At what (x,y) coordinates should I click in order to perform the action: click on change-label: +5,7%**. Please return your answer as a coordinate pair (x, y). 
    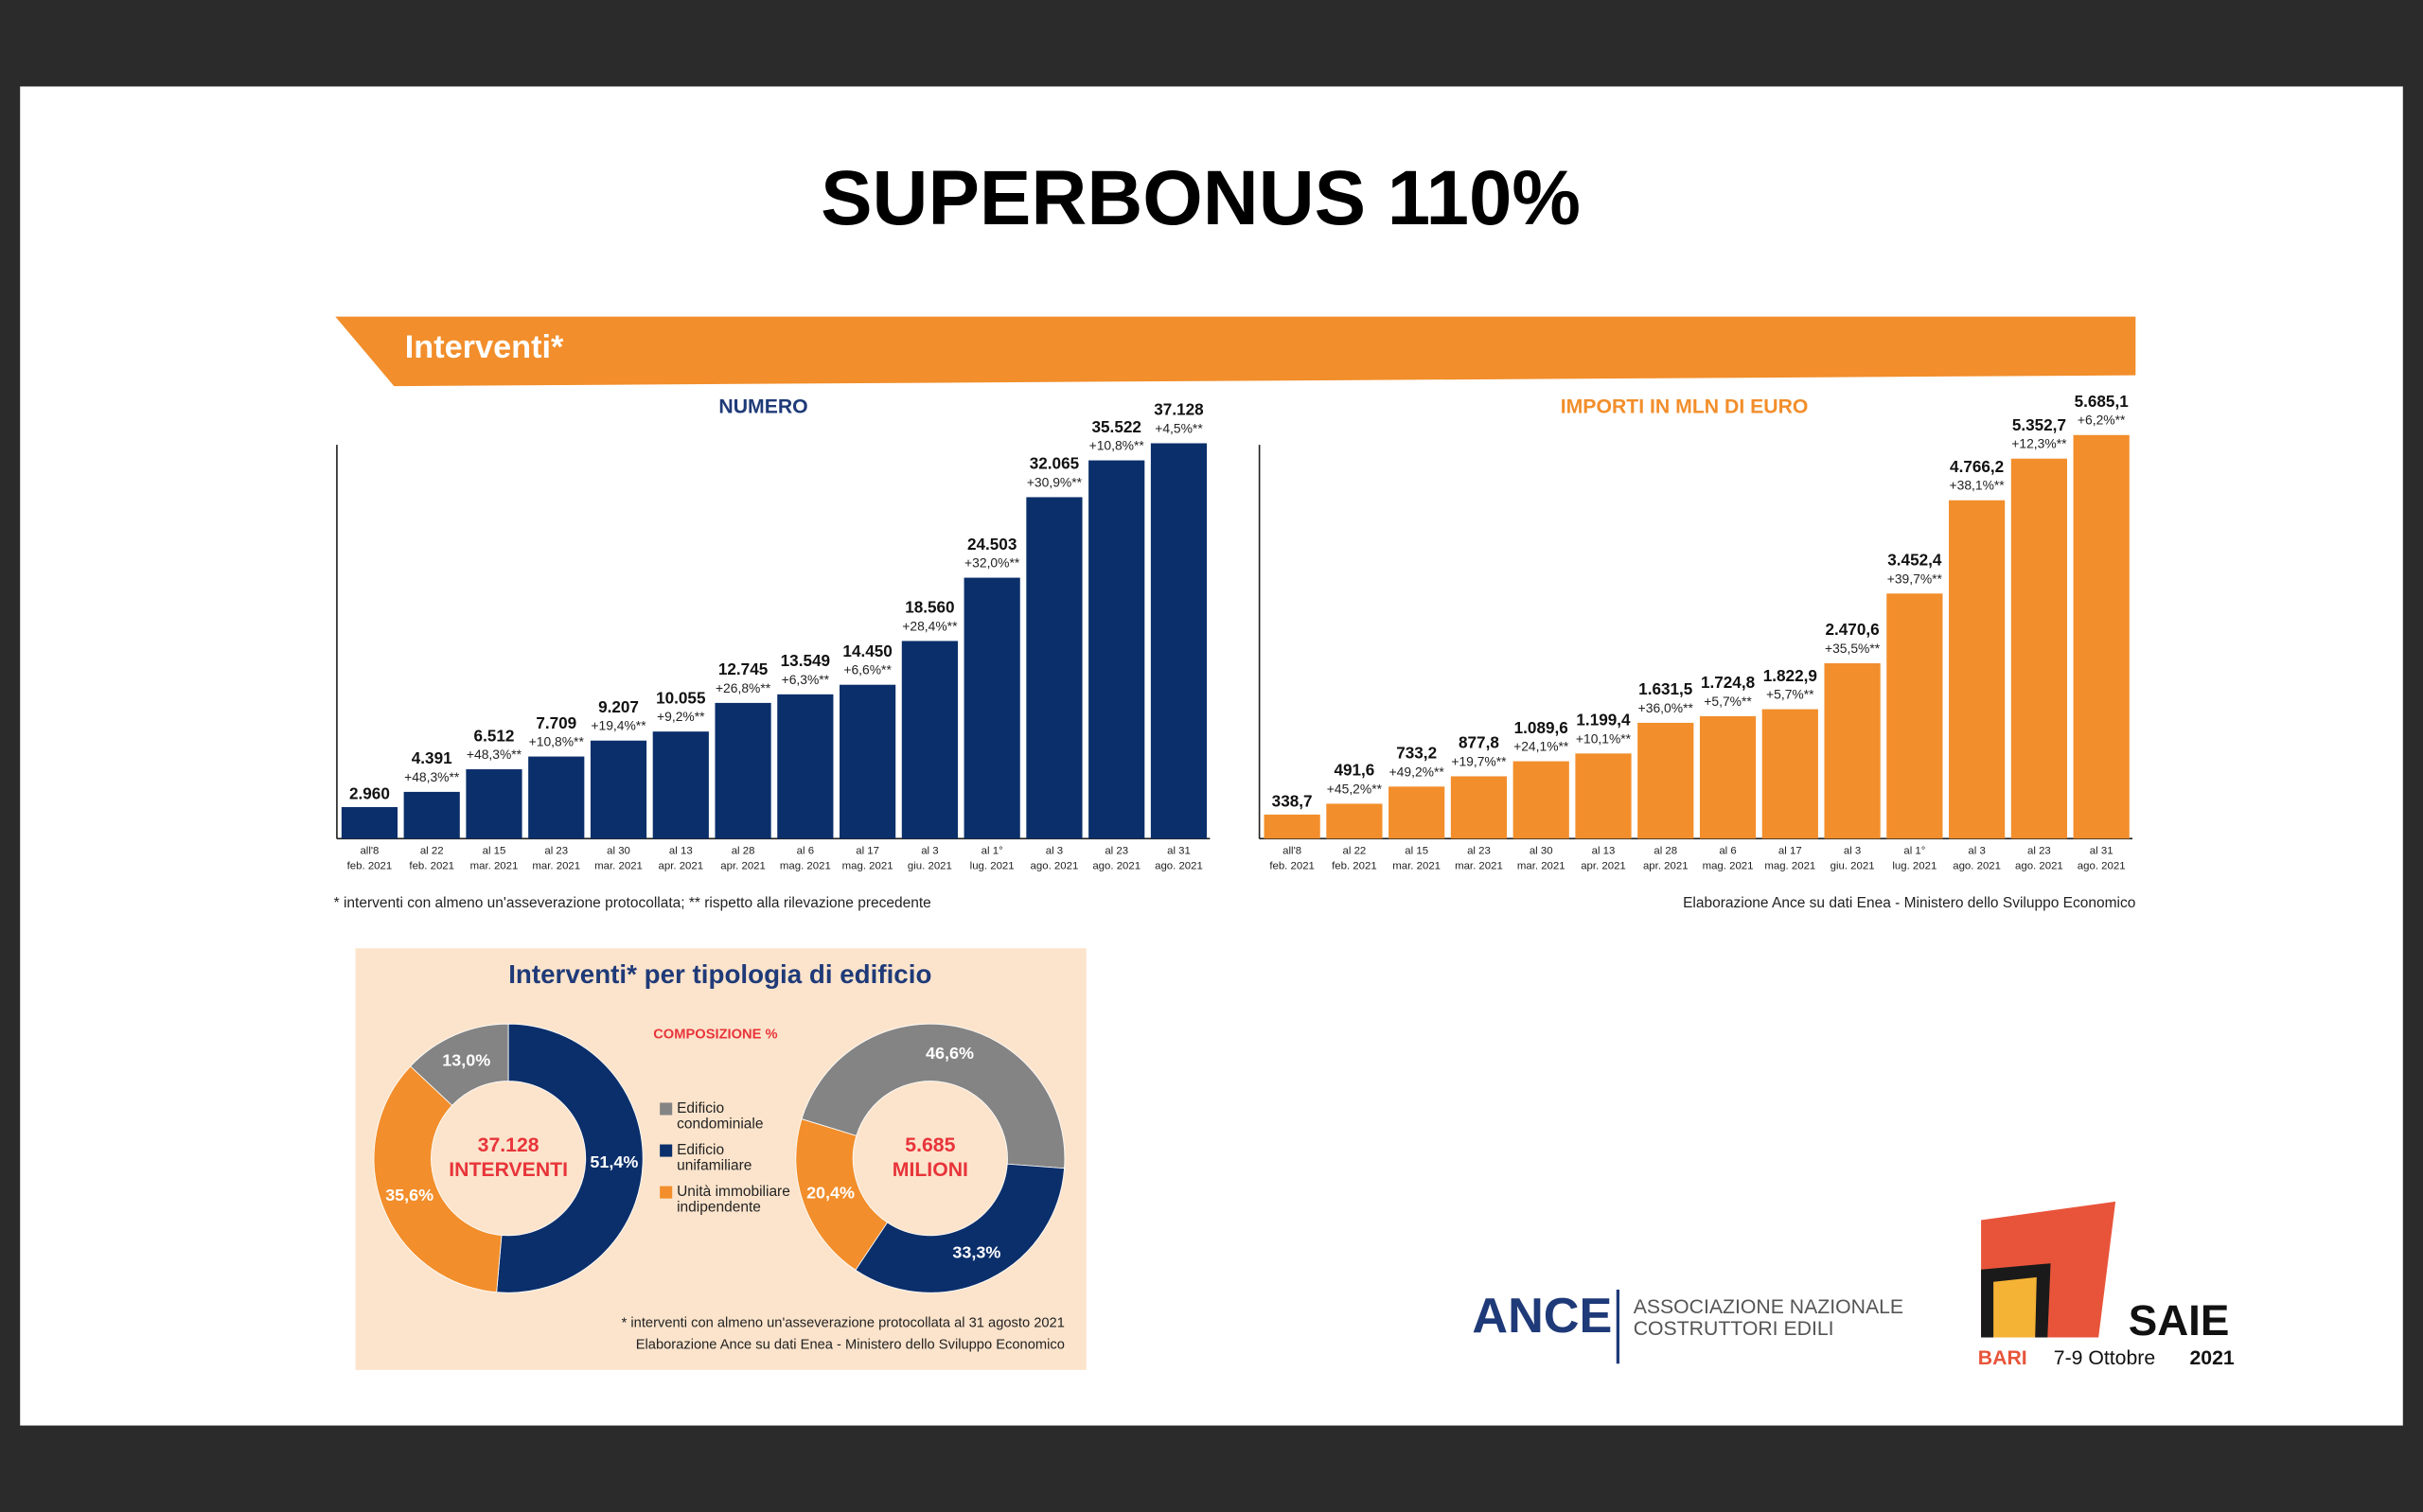
    Looking at the image, I should click on (1790, 694).